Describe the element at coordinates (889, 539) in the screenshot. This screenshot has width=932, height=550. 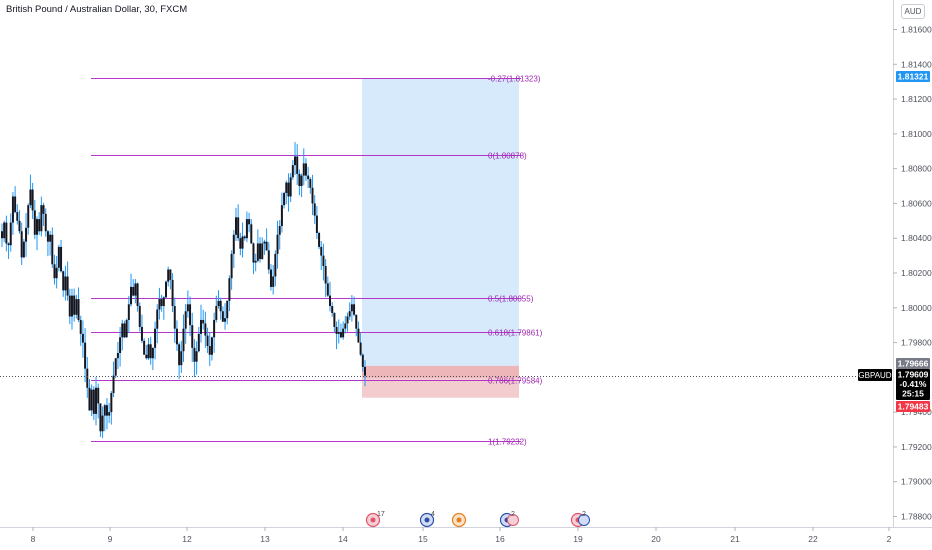
I see `time-tick-label: 2` at that location.